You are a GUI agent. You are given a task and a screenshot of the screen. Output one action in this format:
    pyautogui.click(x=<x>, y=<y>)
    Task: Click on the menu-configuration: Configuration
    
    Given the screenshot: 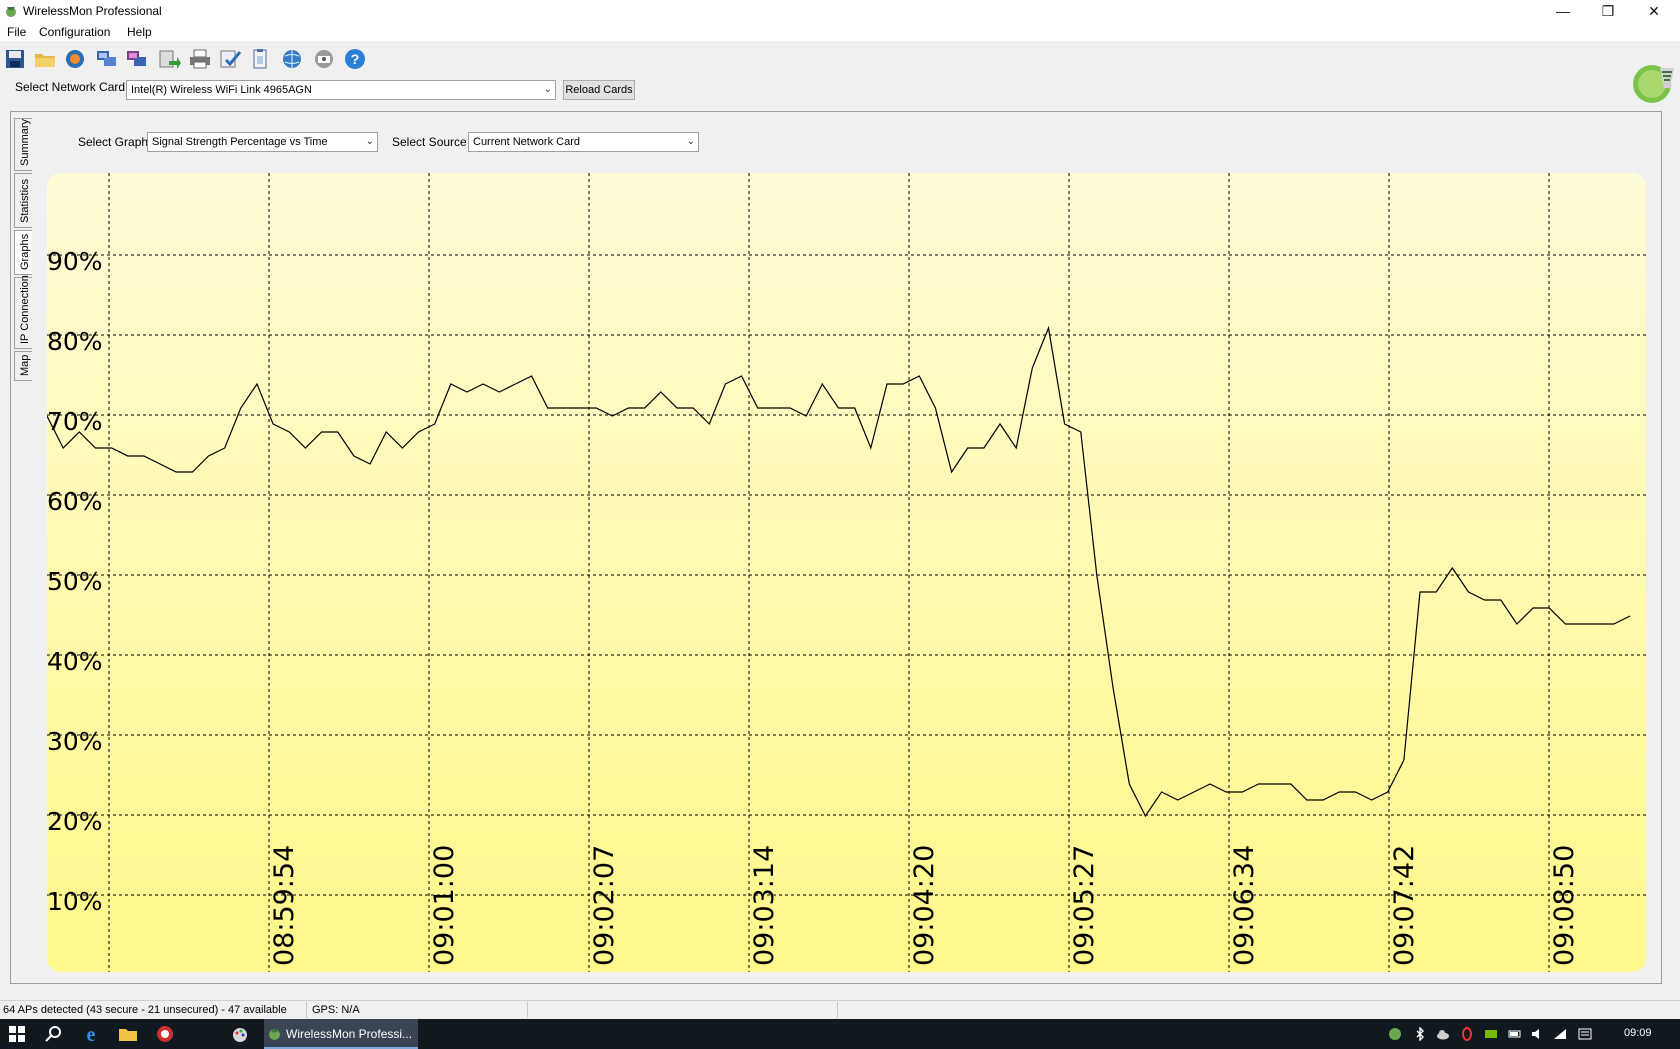 What is the action you would take?
    pyautogui.click(x=75, y=32)
    